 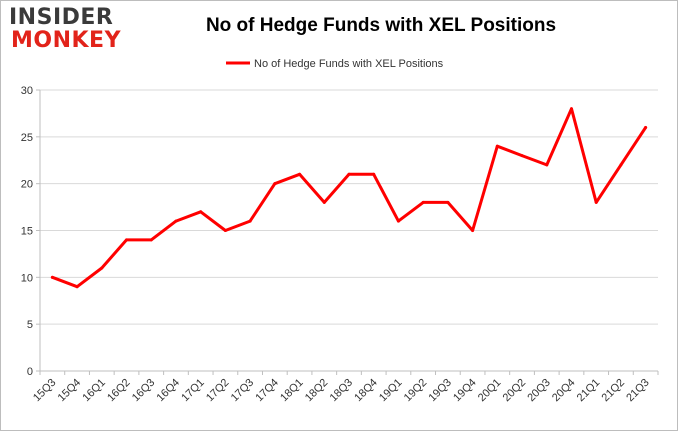 I want to click on logo-line-1: INSIDER, so click(x=61, y=17).